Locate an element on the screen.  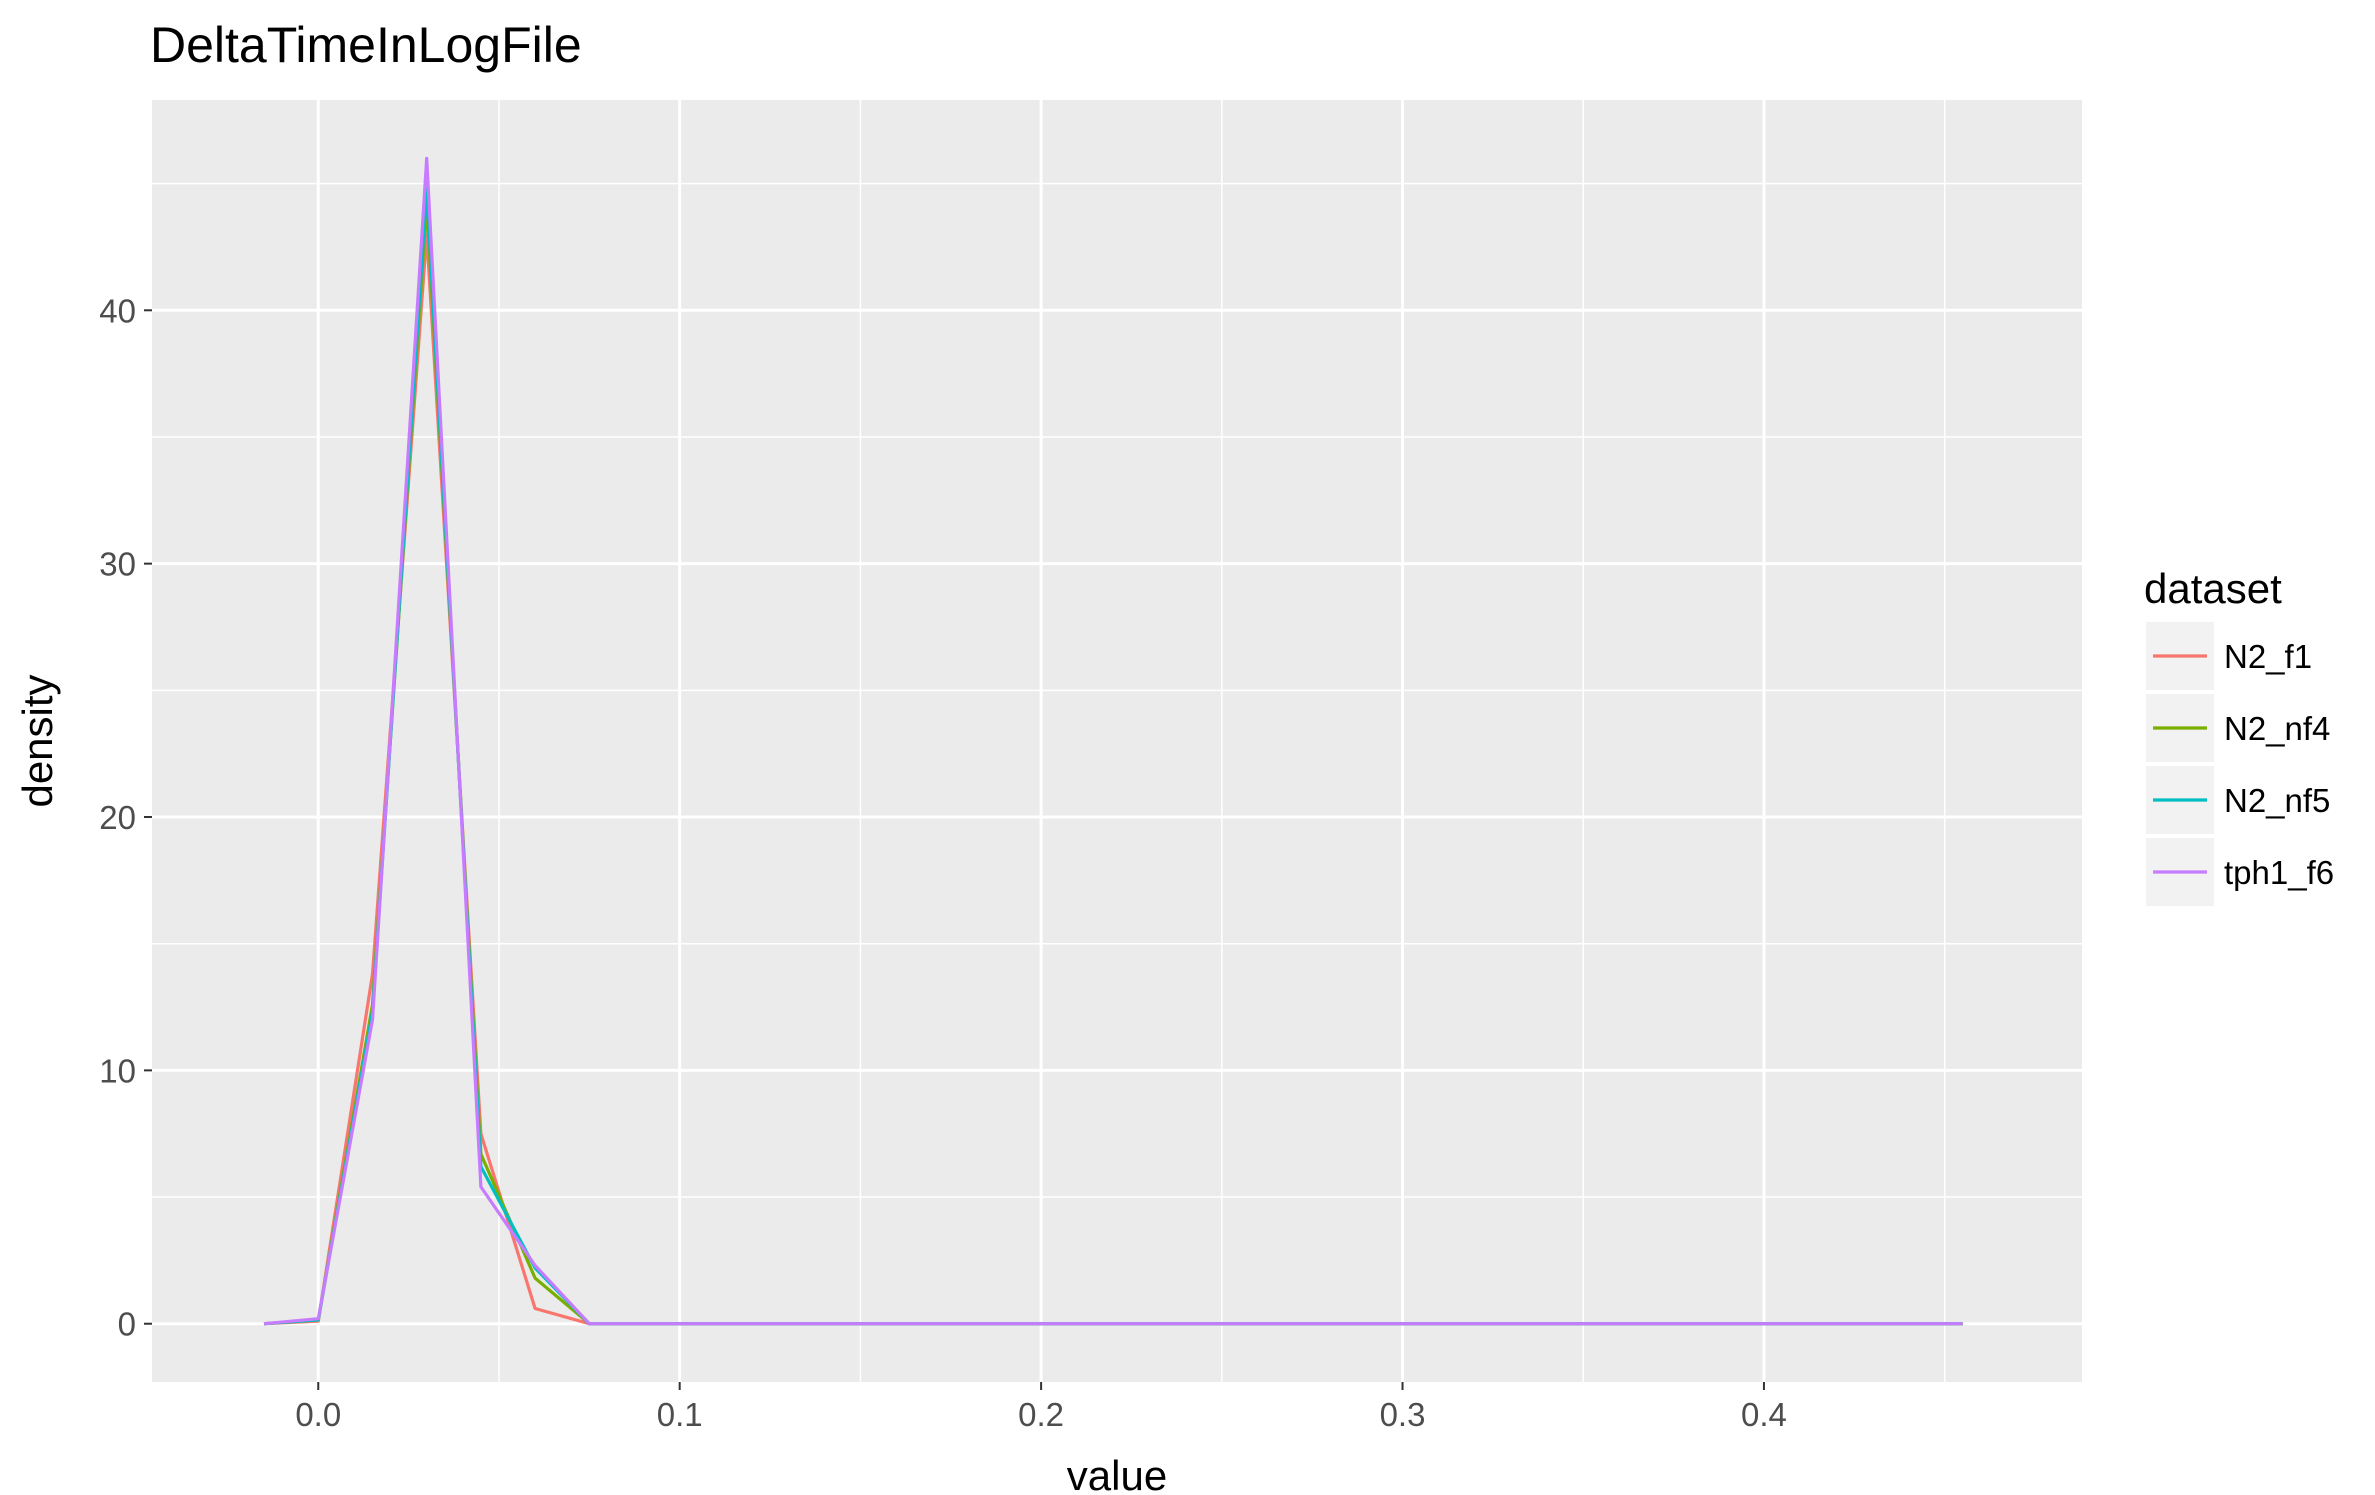
x-tick-label: 0.3 is located at coordinates (1403, 1414).